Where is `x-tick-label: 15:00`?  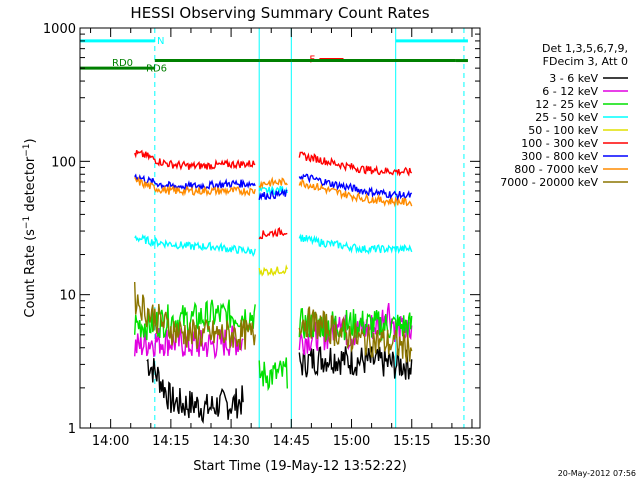 x-tick-label: 15:00 is located at coordinates (351, 441).